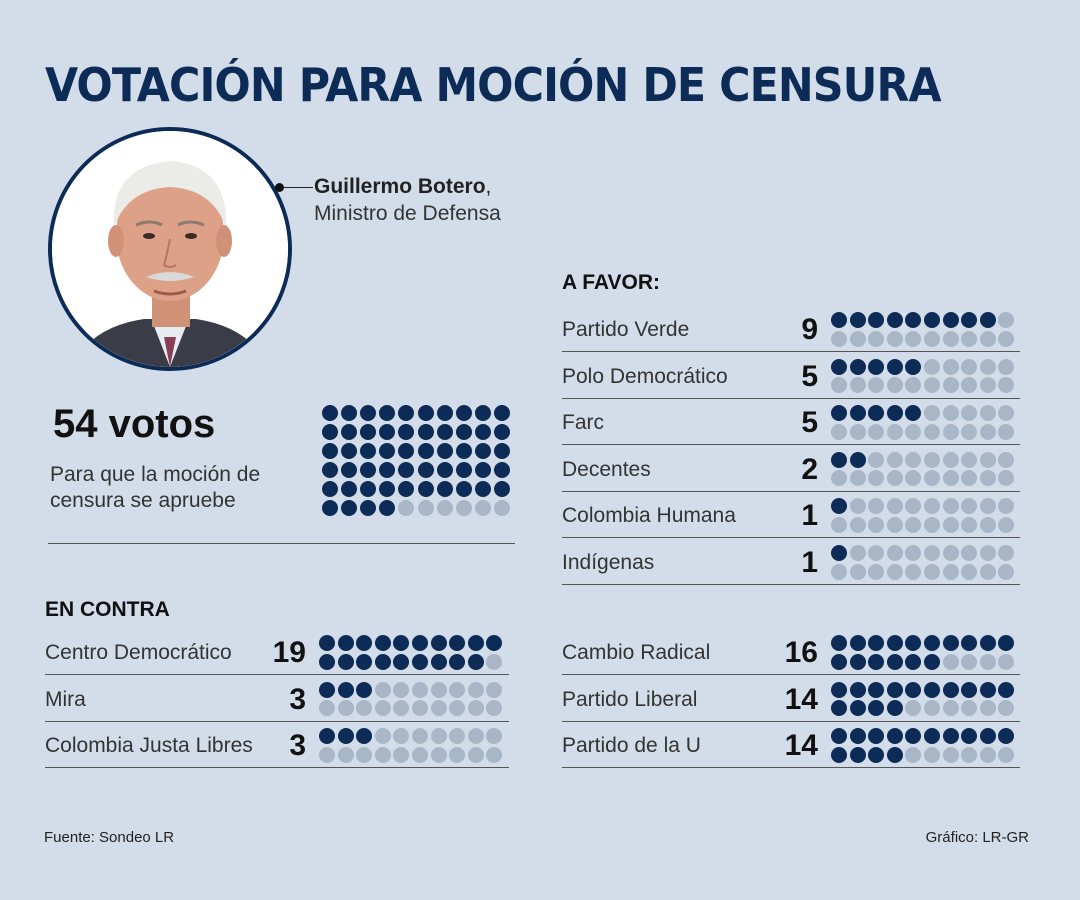 This screenshot has width=1080, height=900. I want to click on pointer-dot, so click(279, 187).